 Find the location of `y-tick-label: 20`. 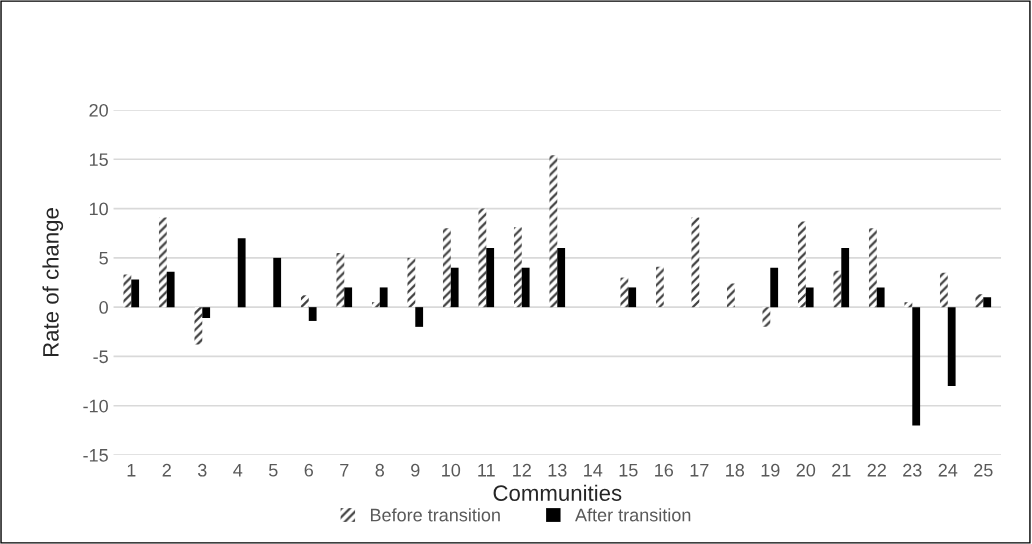

y-tick-label: 20 is located at coordinates (98, 110).